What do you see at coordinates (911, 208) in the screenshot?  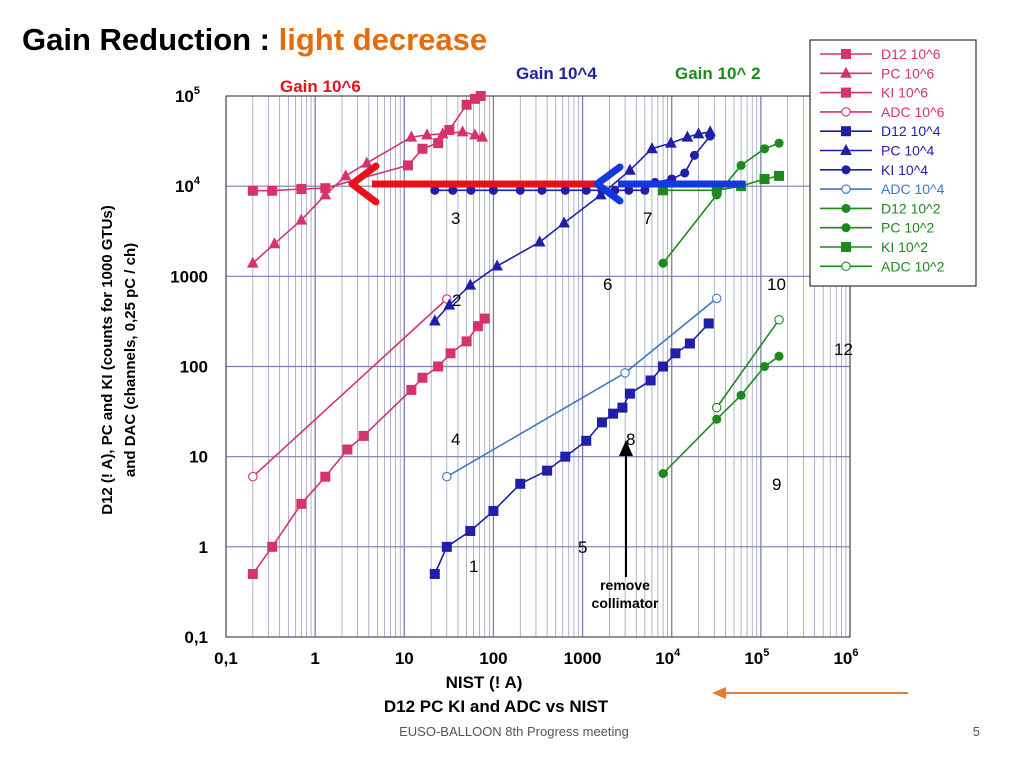 I see `legend-label-d12-10-2: D12 10^2` at bounding box center [911, 208].